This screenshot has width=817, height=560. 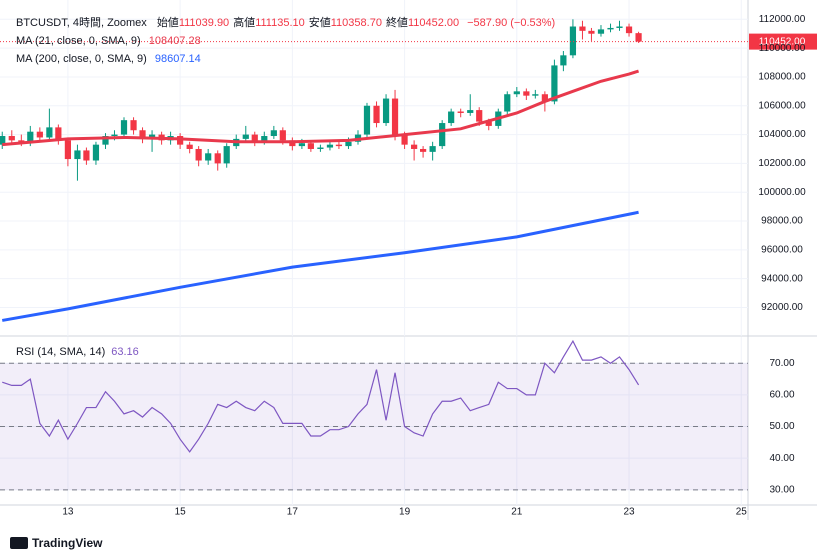 I want to click on last-price-tag, so click(x=783, y=41).